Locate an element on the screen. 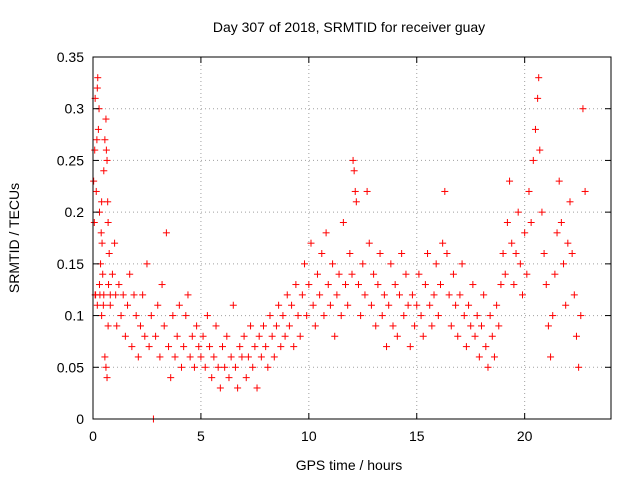  y-axis-label: SRMTID / TECUs is located at coordinates (14, 238).